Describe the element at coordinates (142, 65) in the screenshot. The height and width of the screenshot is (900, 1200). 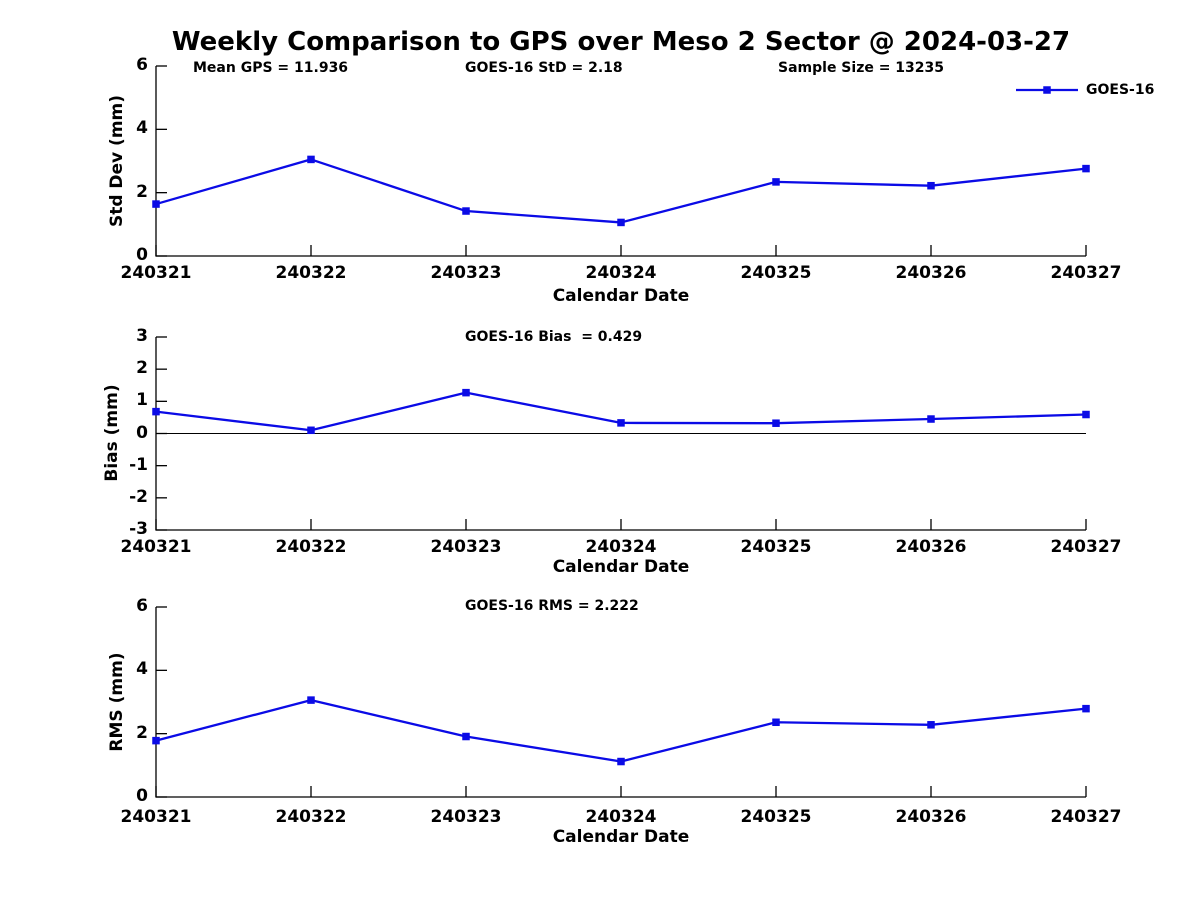
I see `std-dev-y-tick-label-6: 6` at that location.